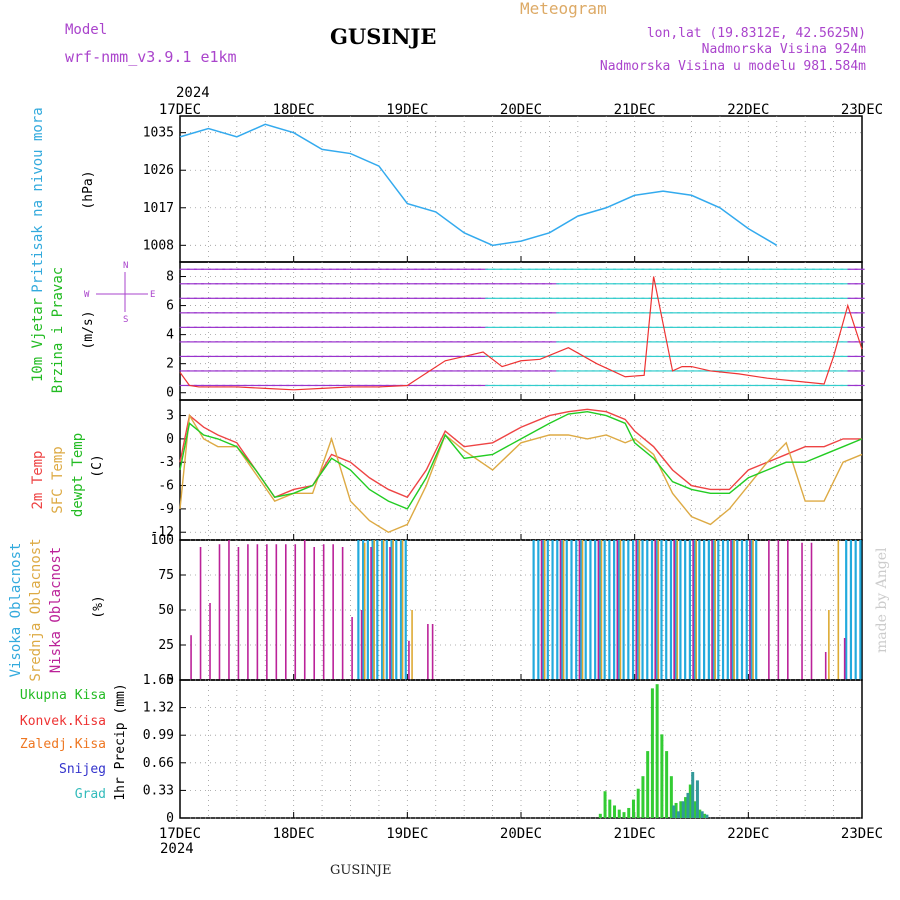 The image size is (900, 900). I want to click on y-tick-label: 0.99, so click(158, 735).